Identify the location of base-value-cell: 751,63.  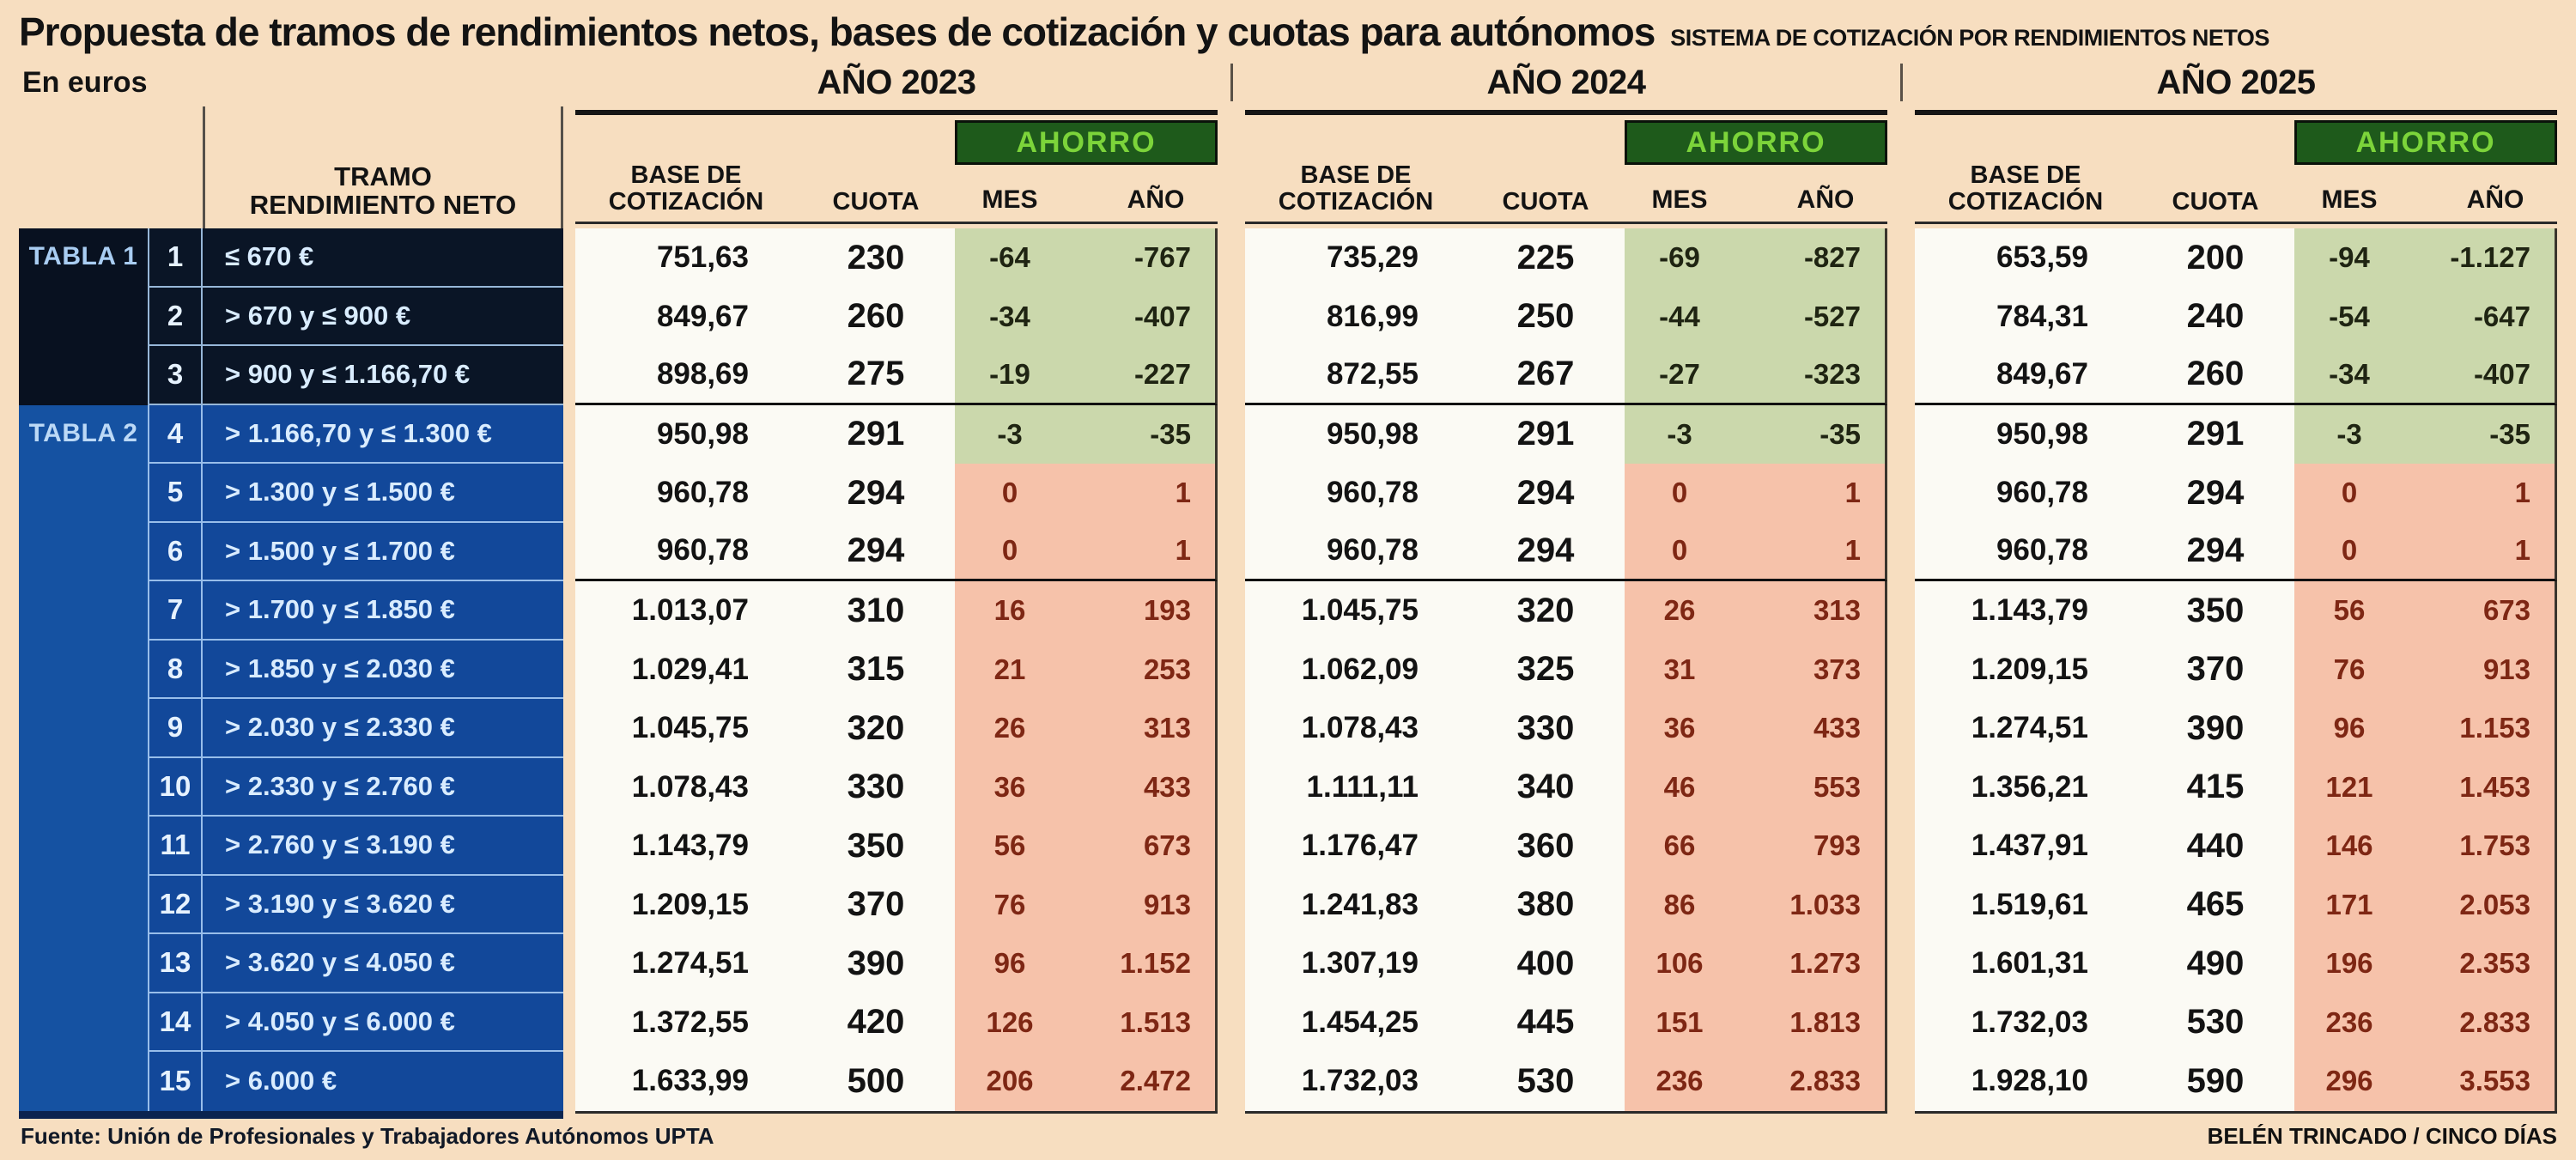
(686, 258).